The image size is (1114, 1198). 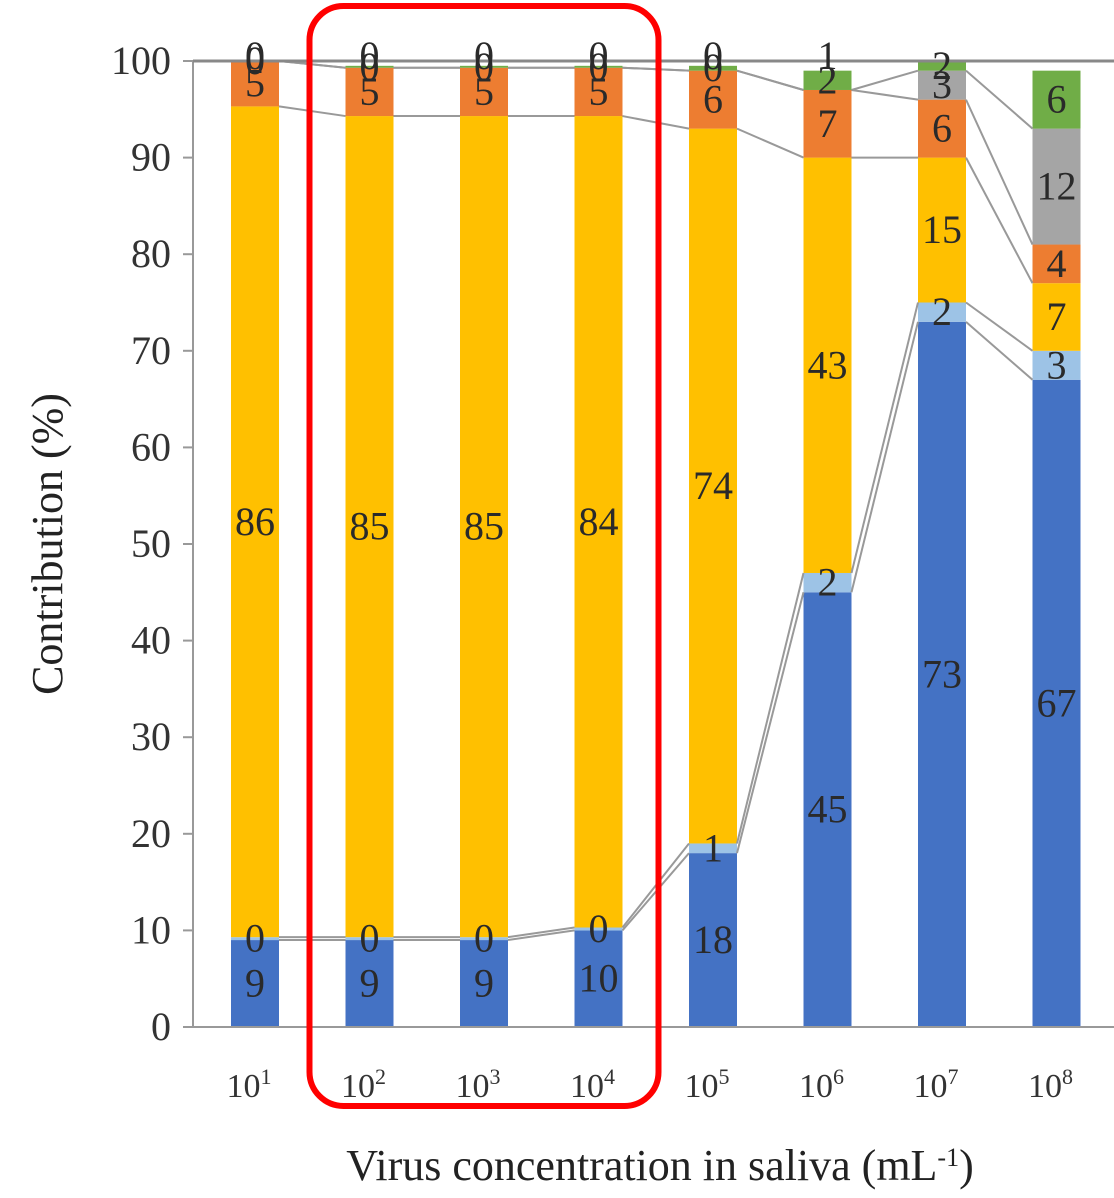 I want to click on data-label: 84, so click(x=599, y=521).